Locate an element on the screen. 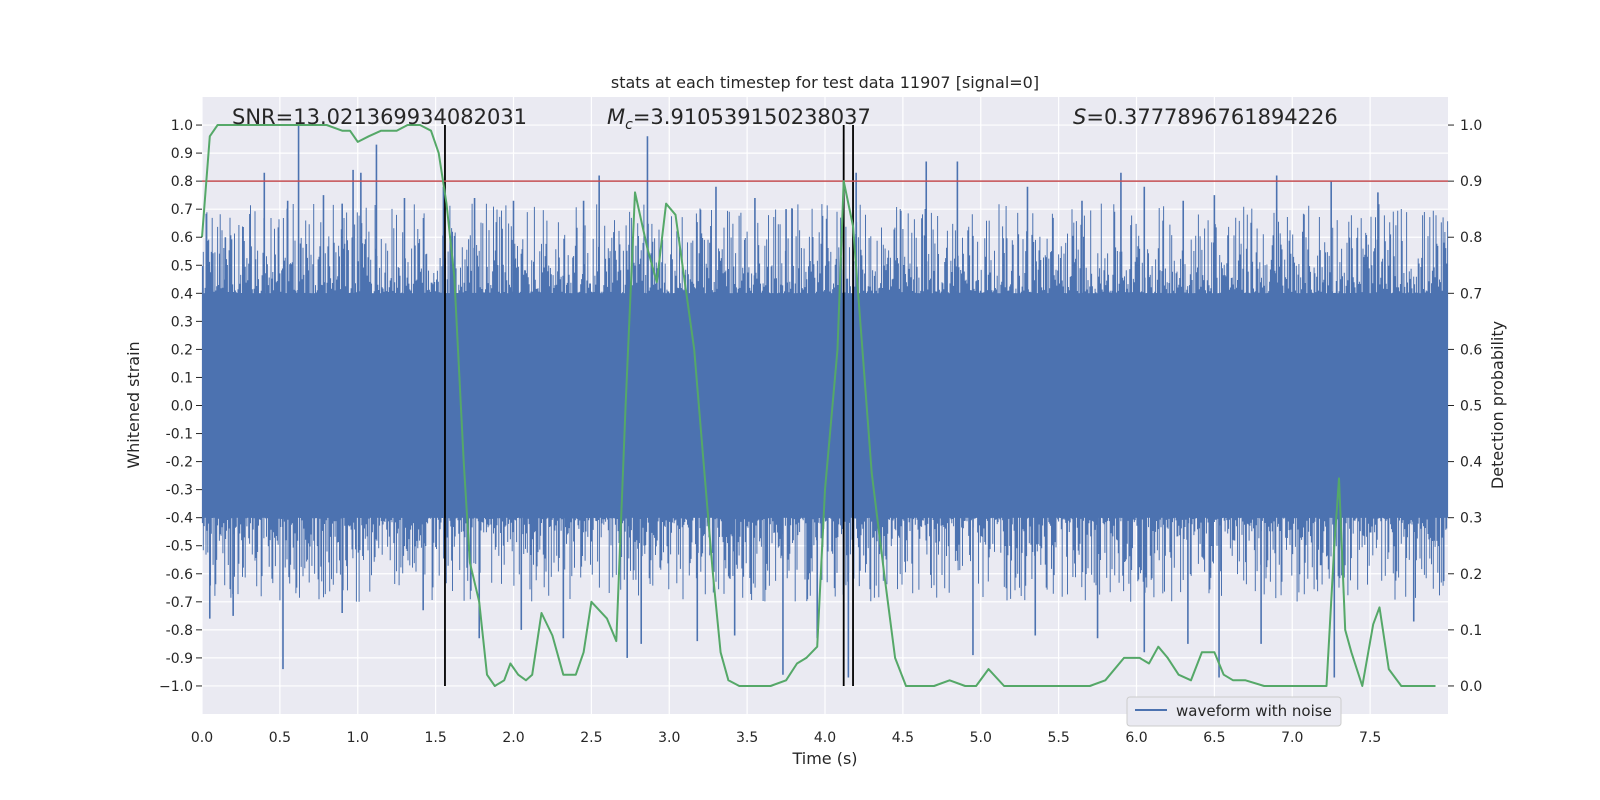 Image resolution: width=1600 pixels, height=800 pixels. x-tick-label: 1.5 is located at coordinates (435, 738).